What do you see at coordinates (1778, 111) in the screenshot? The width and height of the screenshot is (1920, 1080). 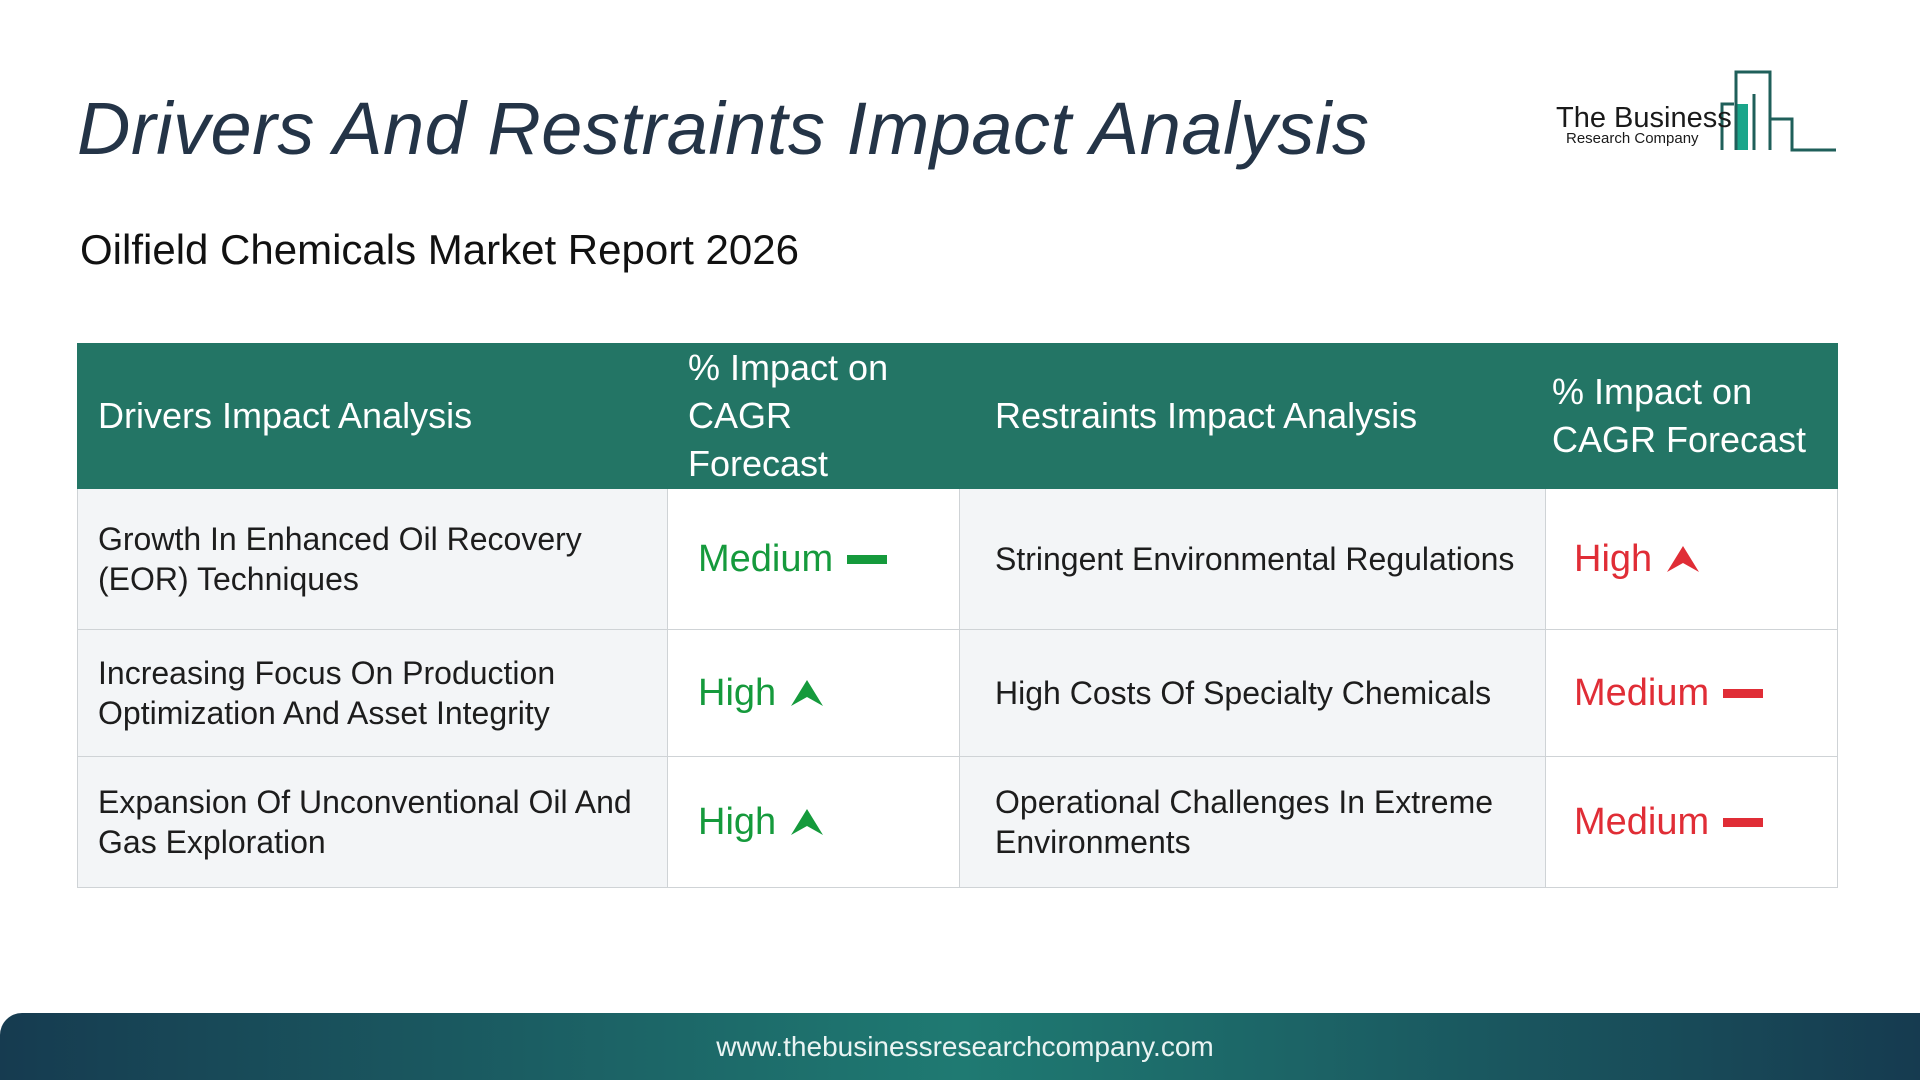 I see `logo-building-icon` at bounding box center [1778, 111].